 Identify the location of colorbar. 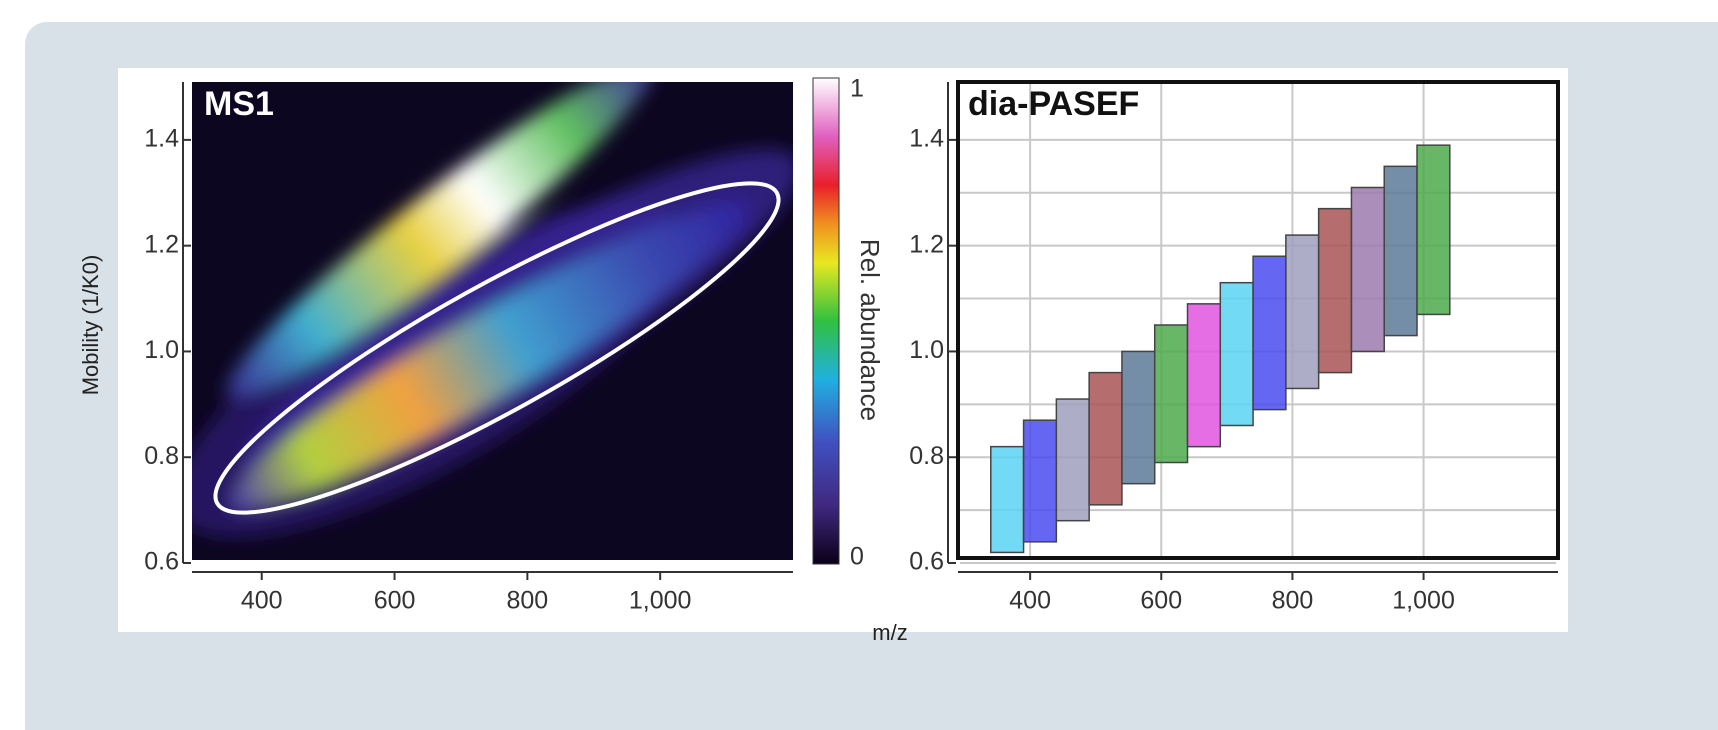
(826, 321).